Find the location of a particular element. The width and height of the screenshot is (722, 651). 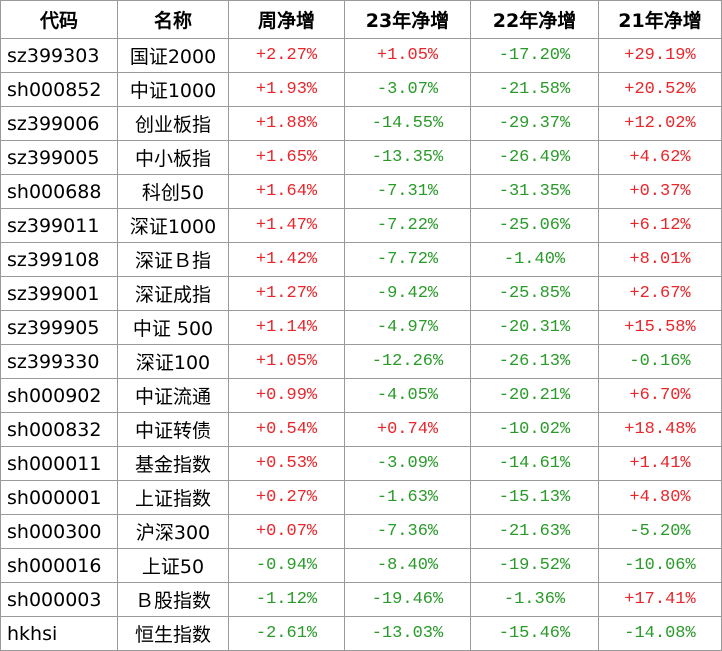

change-cell: -1.63% is located at coordinates (407, 497).